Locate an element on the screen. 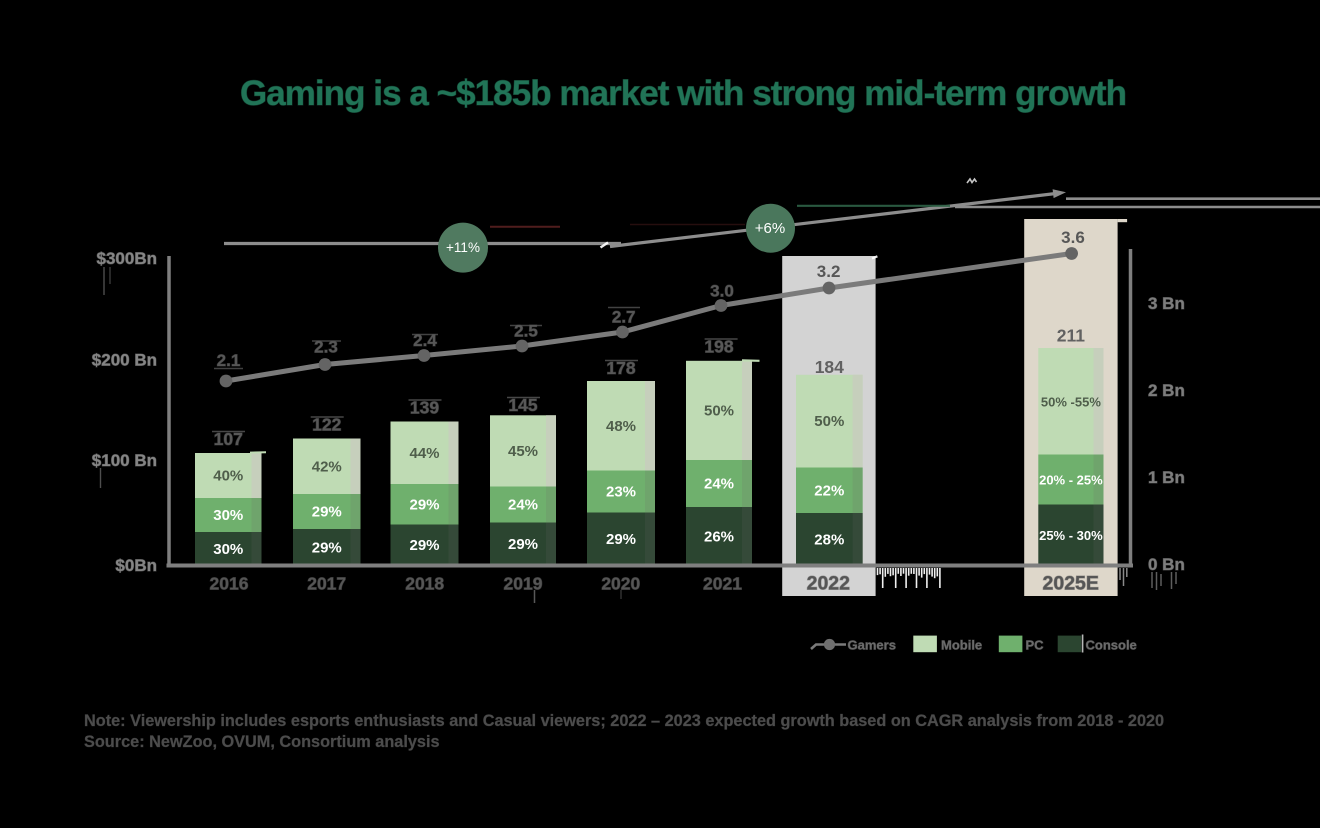 This screenshot has width=1320, height=828. svg-text: $200 Bn is located at coordinates (124, 360).